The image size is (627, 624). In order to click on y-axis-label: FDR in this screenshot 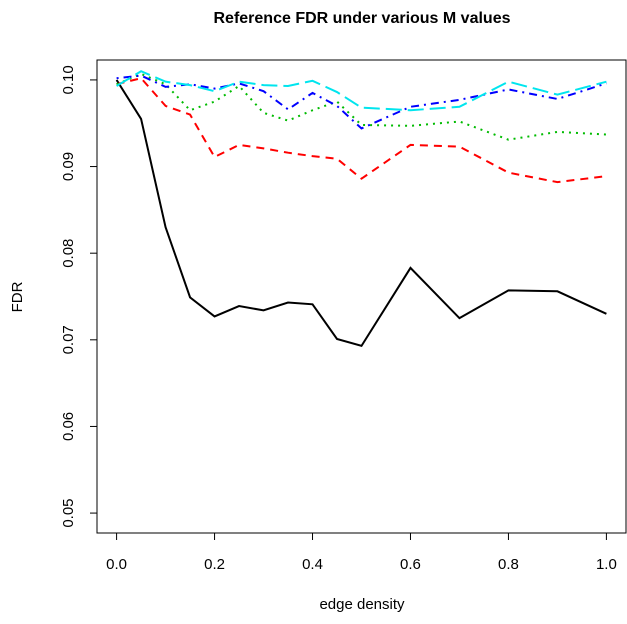, I will do `click(17, 296)`.